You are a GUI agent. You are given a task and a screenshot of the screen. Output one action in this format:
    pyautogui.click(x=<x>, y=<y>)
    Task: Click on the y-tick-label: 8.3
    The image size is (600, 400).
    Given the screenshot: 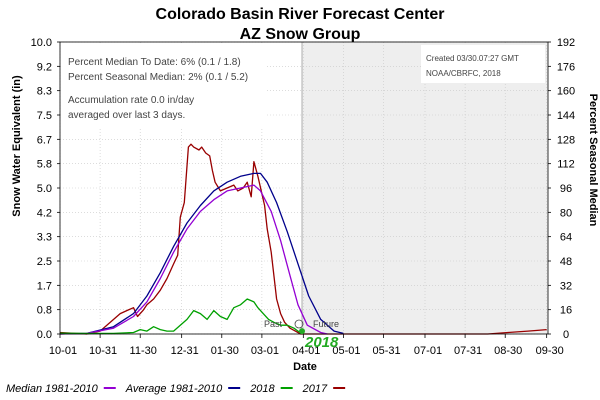 What is the action you would take?
    pyautogui.click(x=44, y=92)
    